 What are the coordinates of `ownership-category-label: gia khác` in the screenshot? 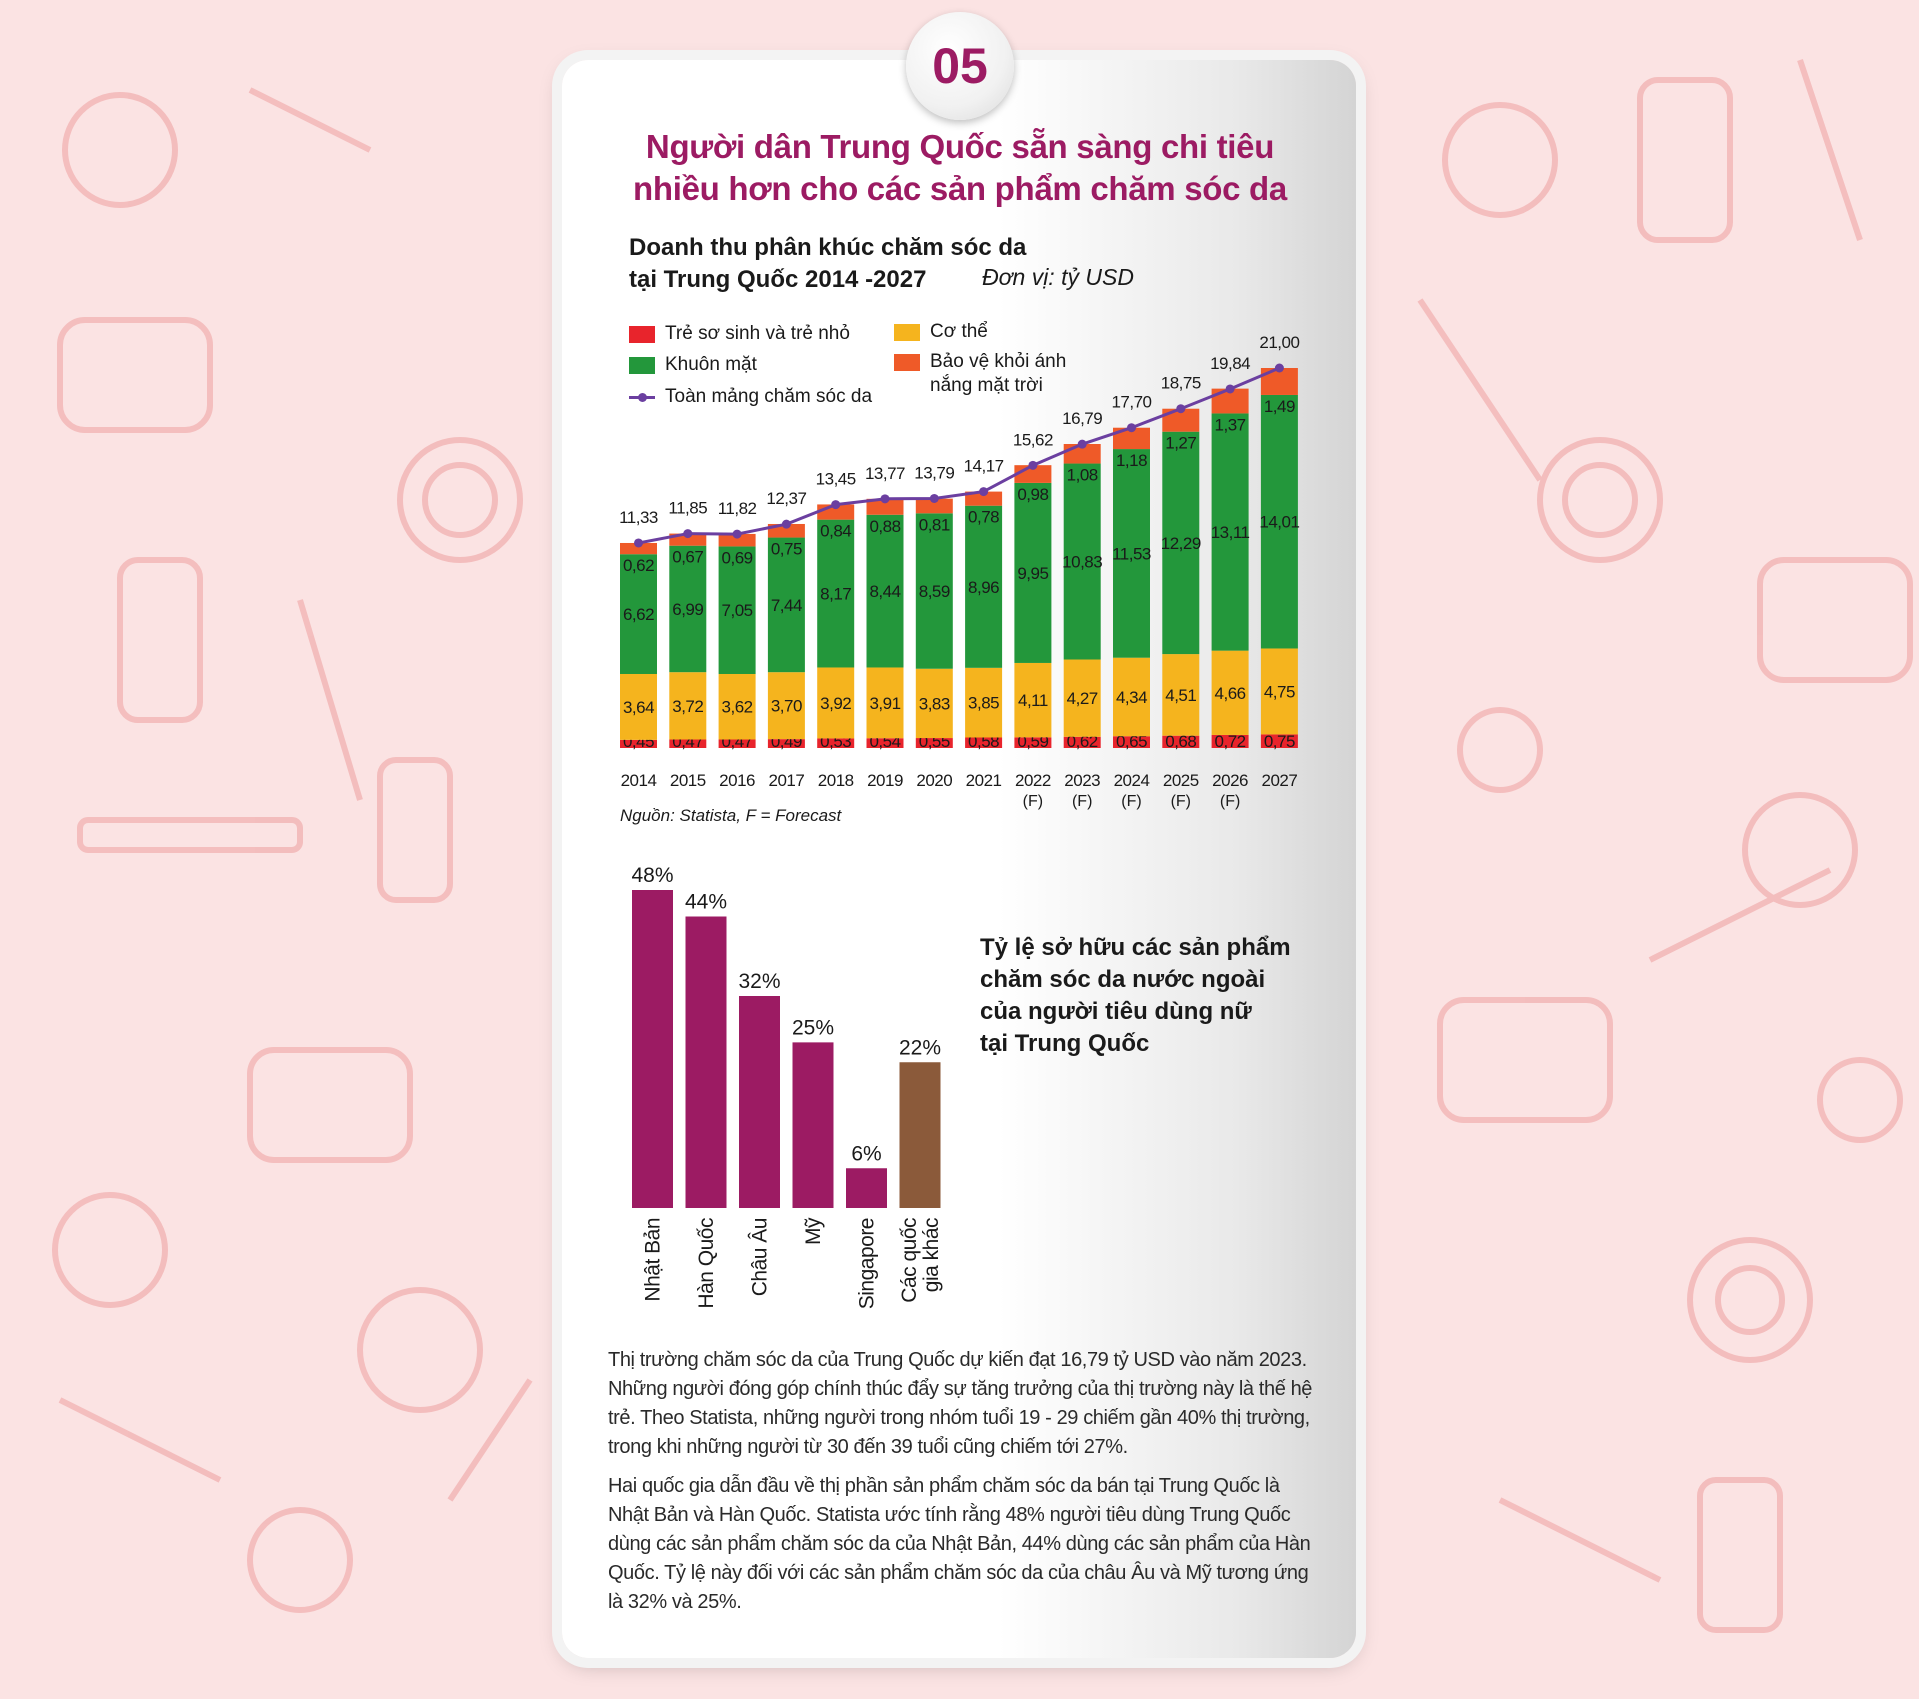 It's located at (931, 1255).